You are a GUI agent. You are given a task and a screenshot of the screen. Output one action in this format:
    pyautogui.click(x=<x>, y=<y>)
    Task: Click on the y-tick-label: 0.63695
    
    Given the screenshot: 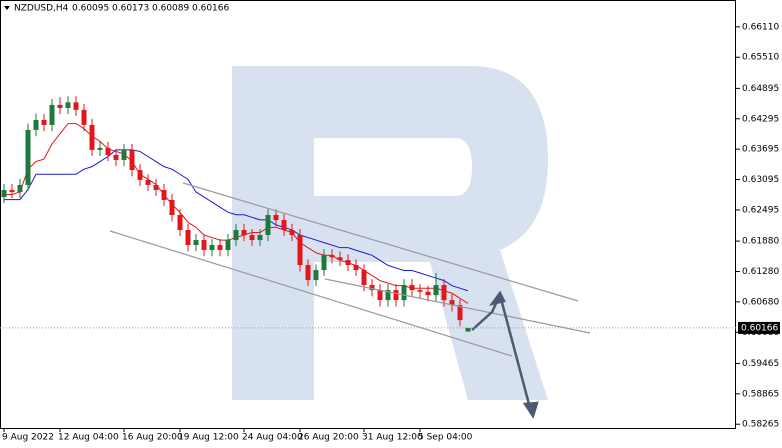 What is the action you would take?
    pyautogui.click(x=760, y=150)
    